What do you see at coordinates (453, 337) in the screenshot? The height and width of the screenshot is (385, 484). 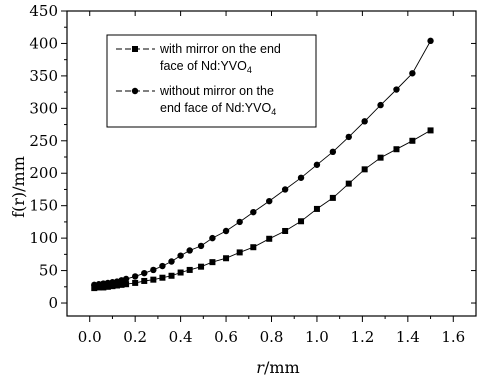 I see `x-tick-label: 1.6` at bounding box center [453, 337].